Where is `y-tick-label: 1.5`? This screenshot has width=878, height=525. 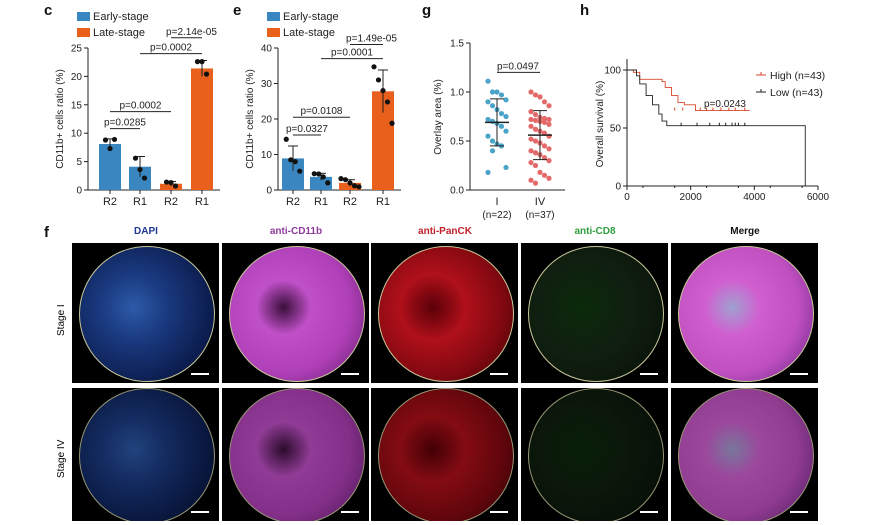
y-tick-label: 1.5 is located at coordinates (457, 44).